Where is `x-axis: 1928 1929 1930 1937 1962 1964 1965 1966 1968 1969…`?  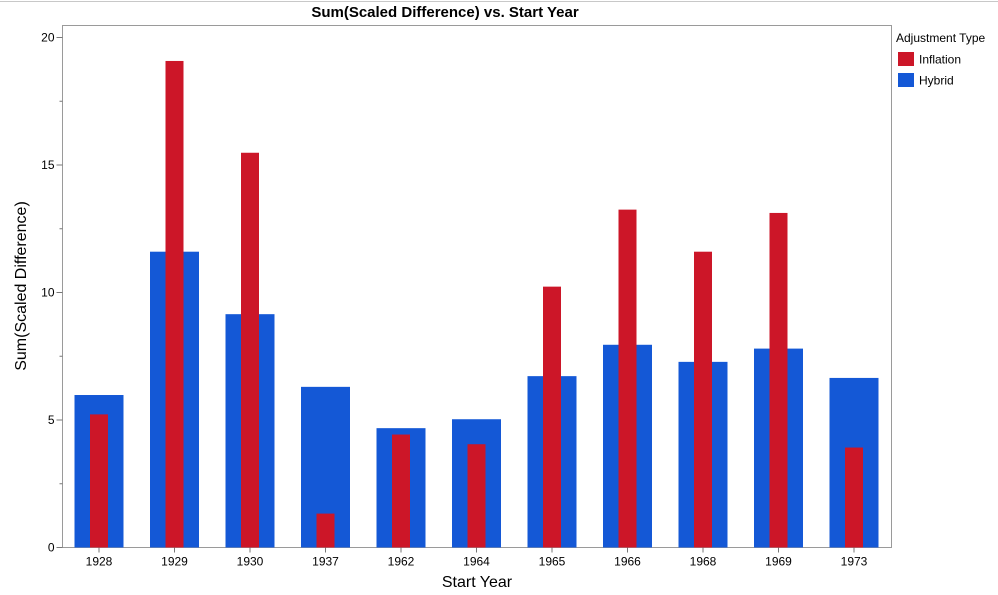
x-axis: 1928 1929 1930 1937 1962 1964 1965 1966 1968 1969… is located at coordinates (477, 558).